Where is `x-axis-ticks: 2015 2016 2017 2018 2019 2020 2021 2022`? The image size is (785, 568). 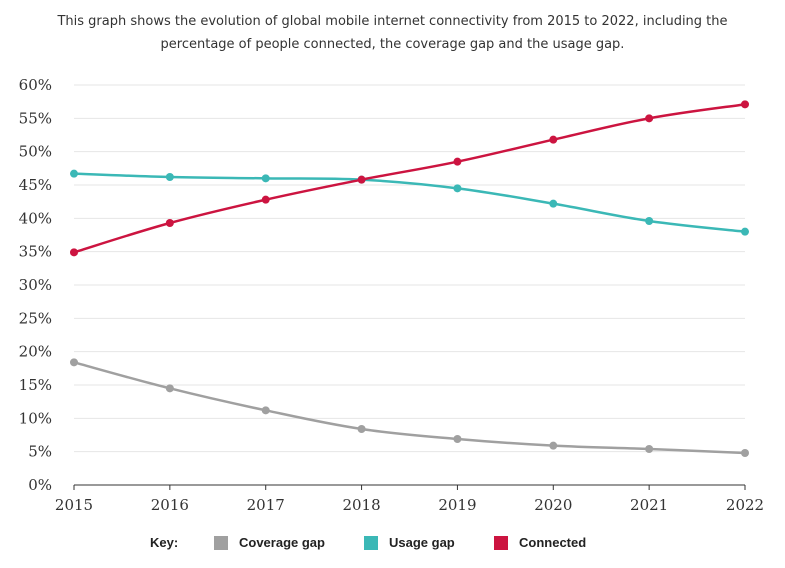
x-axis-ticks: 2015 2016 2017 2018 2019 2020 2021 2022 is located at coordinates (409, 499).